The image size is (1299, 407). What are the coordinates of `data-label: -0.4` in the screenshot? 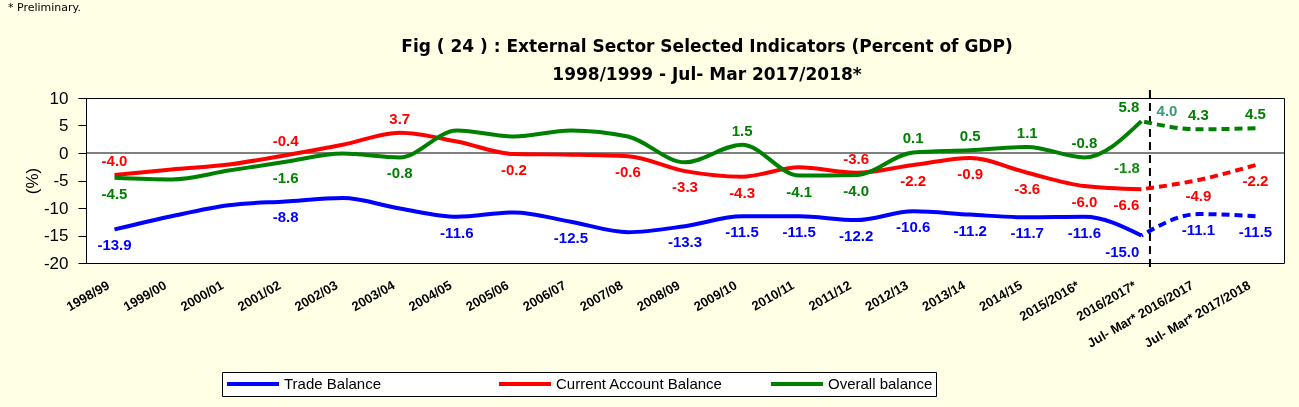 It's located at (286, 141).